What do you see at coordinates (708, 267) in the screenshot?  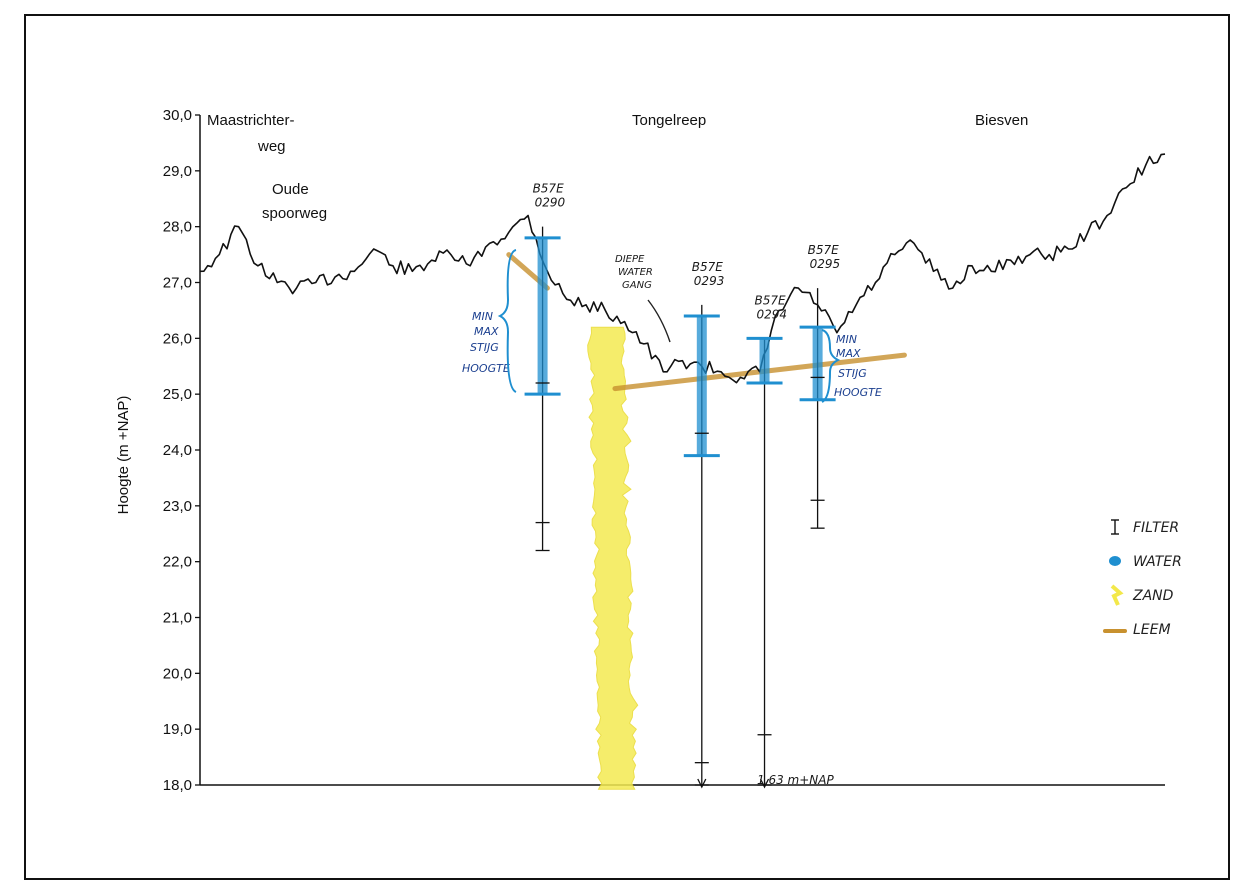 I see `well-label-1: B57E` at bounding box center [708, 267].